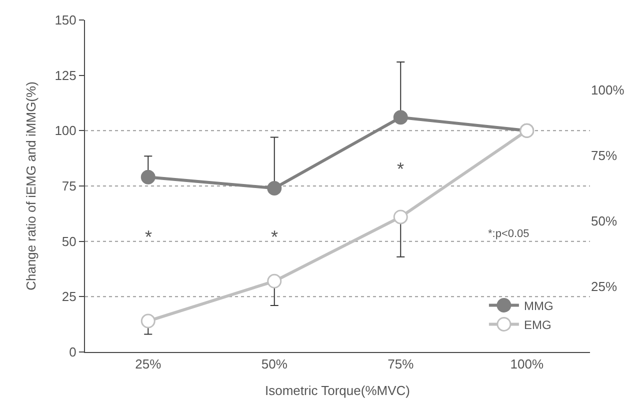 This screenshot has width=639, height=416. What do you see at coordinates (401, 364) in the screenshot?
I see `x-tick-label: 75%` at bounding box center [401, 364].